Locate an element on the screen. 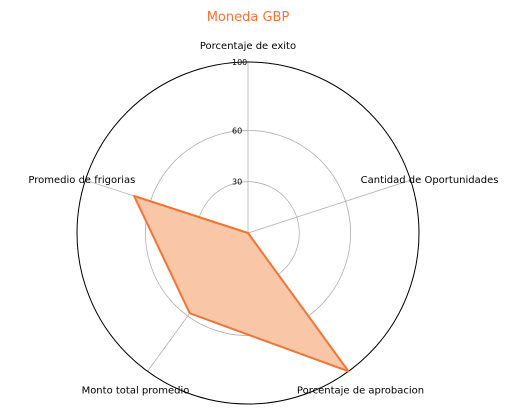  r-tick-label: 60 is located at coordinates (237, 130).